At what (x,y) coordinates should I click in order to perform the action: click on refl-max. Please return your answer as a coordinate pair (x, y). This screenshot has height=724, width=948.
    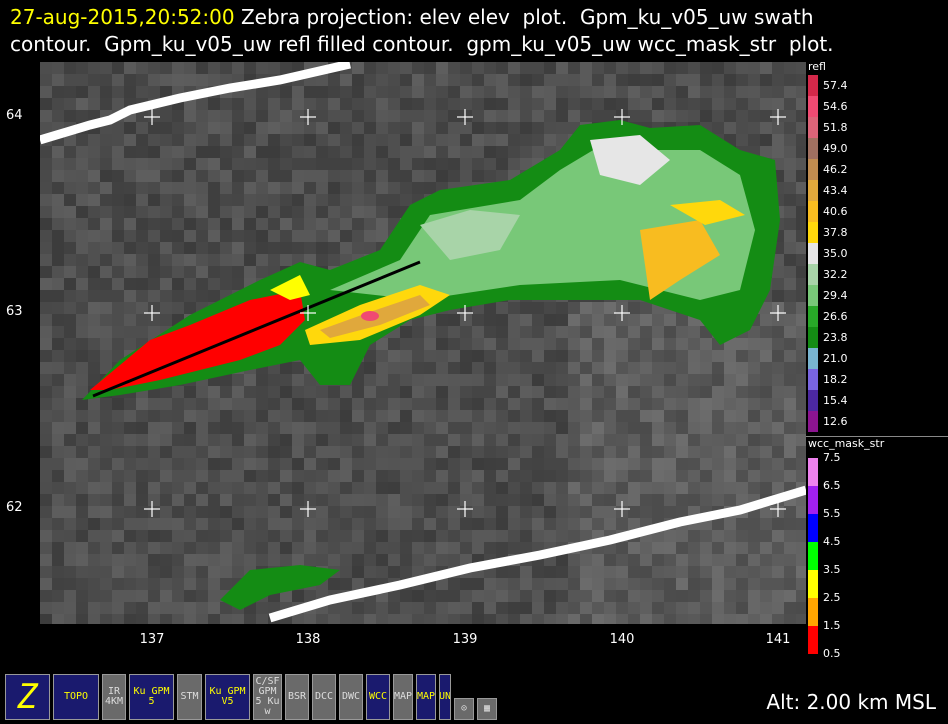
    Looking at the image, I should click on (370, 316).